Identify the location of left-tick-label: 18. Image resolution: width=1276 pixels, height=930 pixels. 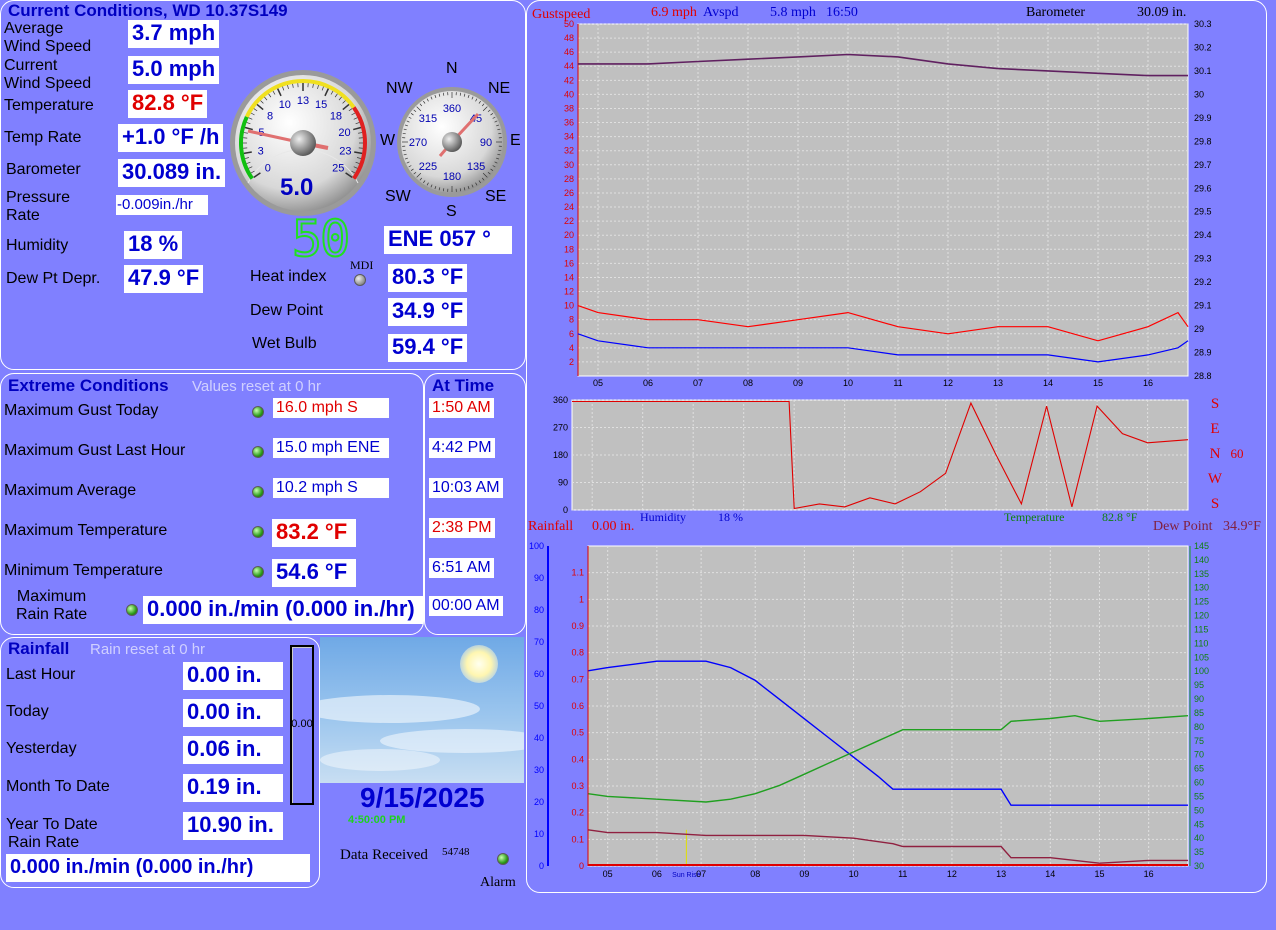
(569, 249).